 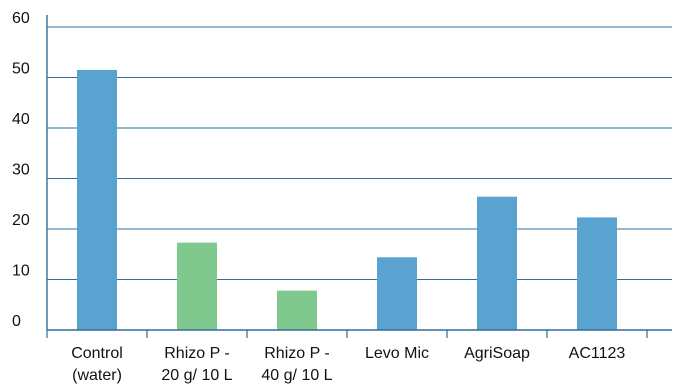 What do you see at coordinates (597, 353) in the screenshot?
I see `x-category-label-5-0: AC1123` at bounding box center [597, 353].